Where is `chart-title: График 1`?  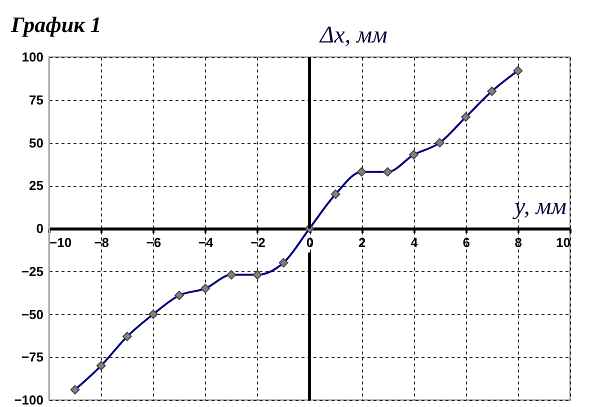 chart-title: График 1 is located at coordinates (56, 24).